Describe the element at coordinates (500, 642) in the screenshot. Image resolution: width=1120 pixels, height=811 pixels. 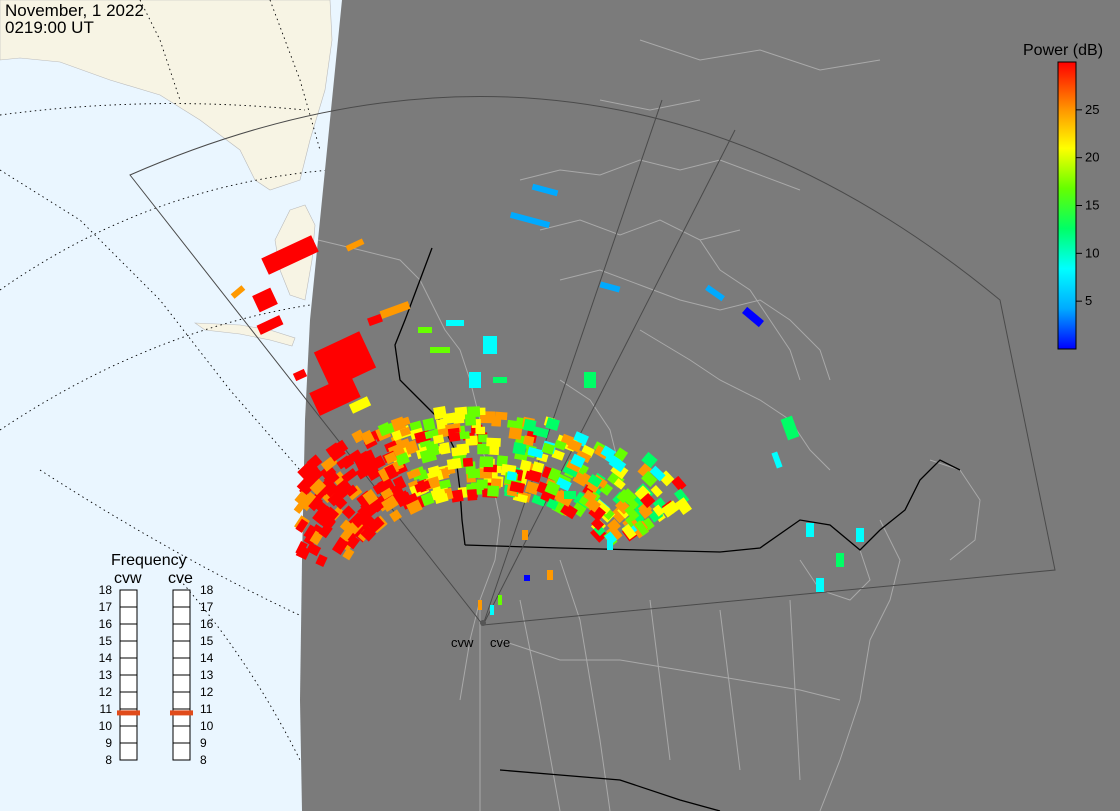
I see `radar-site-label-cve: cve` at that location.